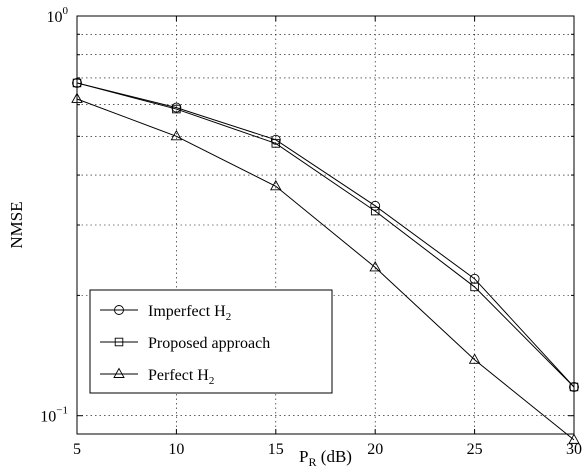 This screenshot has width=587, height=469. Describe the element at coordinates (176, 449) in the screenshot. I see `x-tick-label: 10` at that location.